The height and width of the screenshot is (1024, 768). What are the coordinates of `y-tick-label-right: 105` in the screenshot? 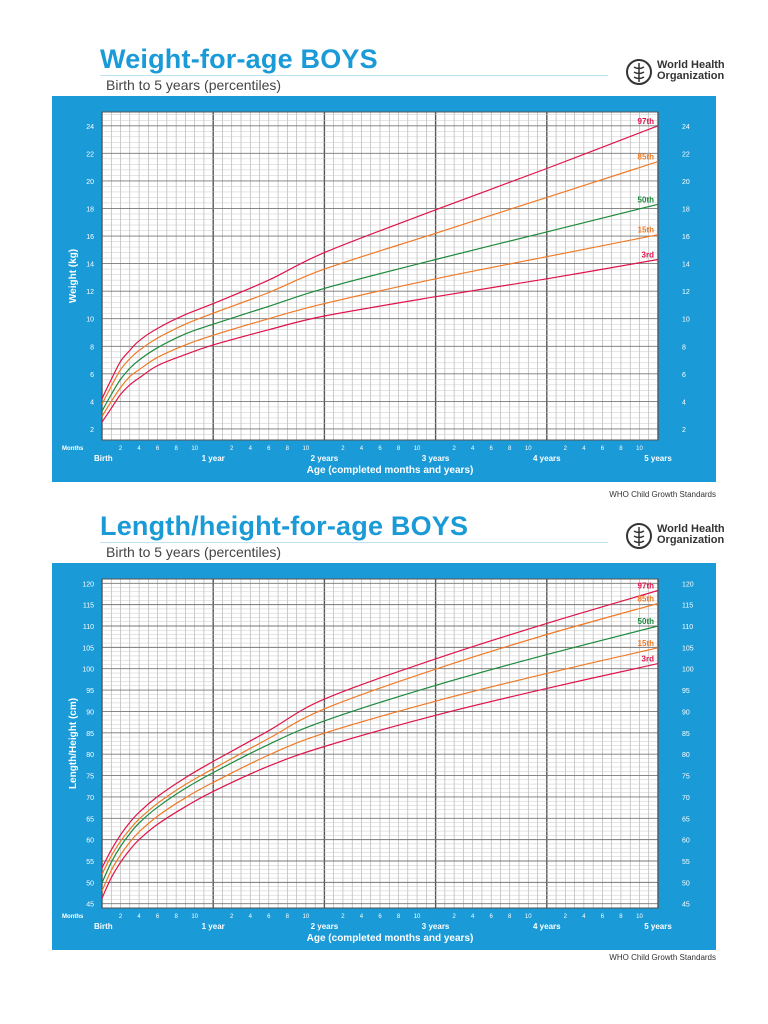 It's located at (688, 648).